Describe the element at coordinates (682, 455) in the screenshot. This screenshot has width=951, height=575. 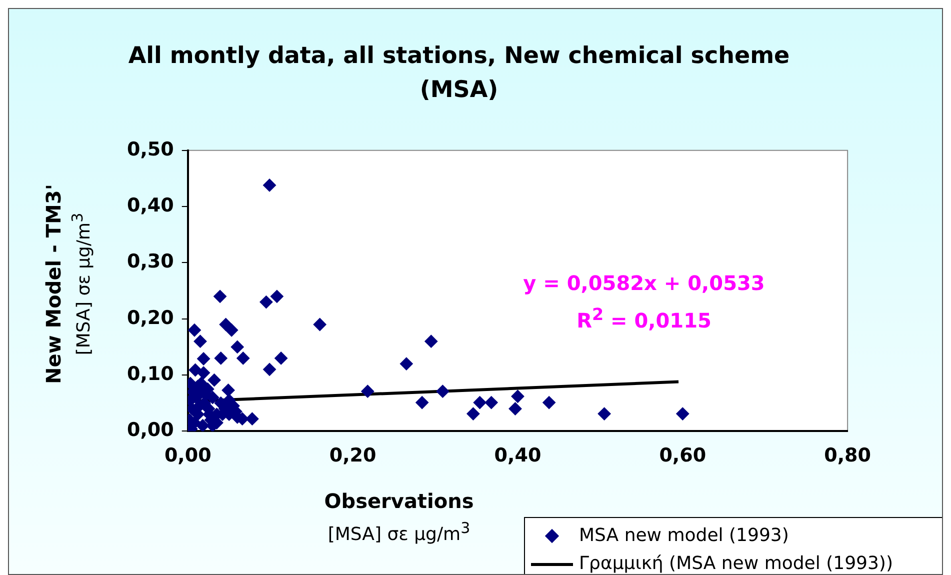
I see `x-tick-label: 0,60` at that location.